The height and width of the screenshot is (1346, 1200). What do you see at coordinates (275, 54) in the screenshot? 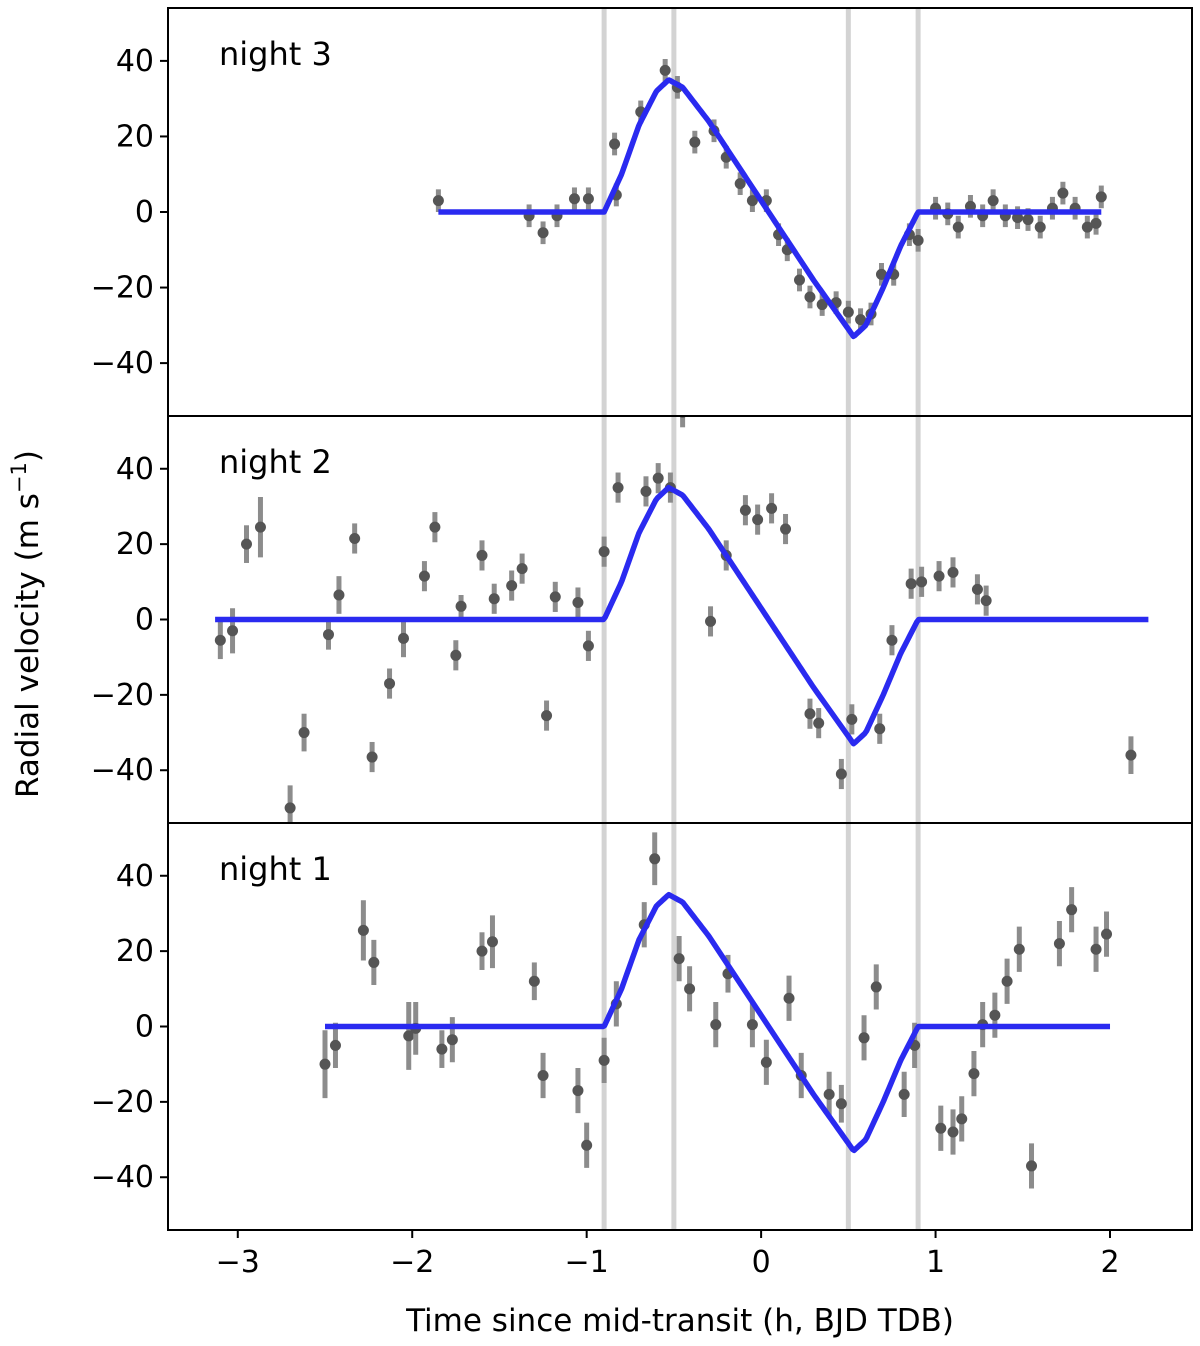
I see `night-label: night 3` at bounding box center [275, 54].